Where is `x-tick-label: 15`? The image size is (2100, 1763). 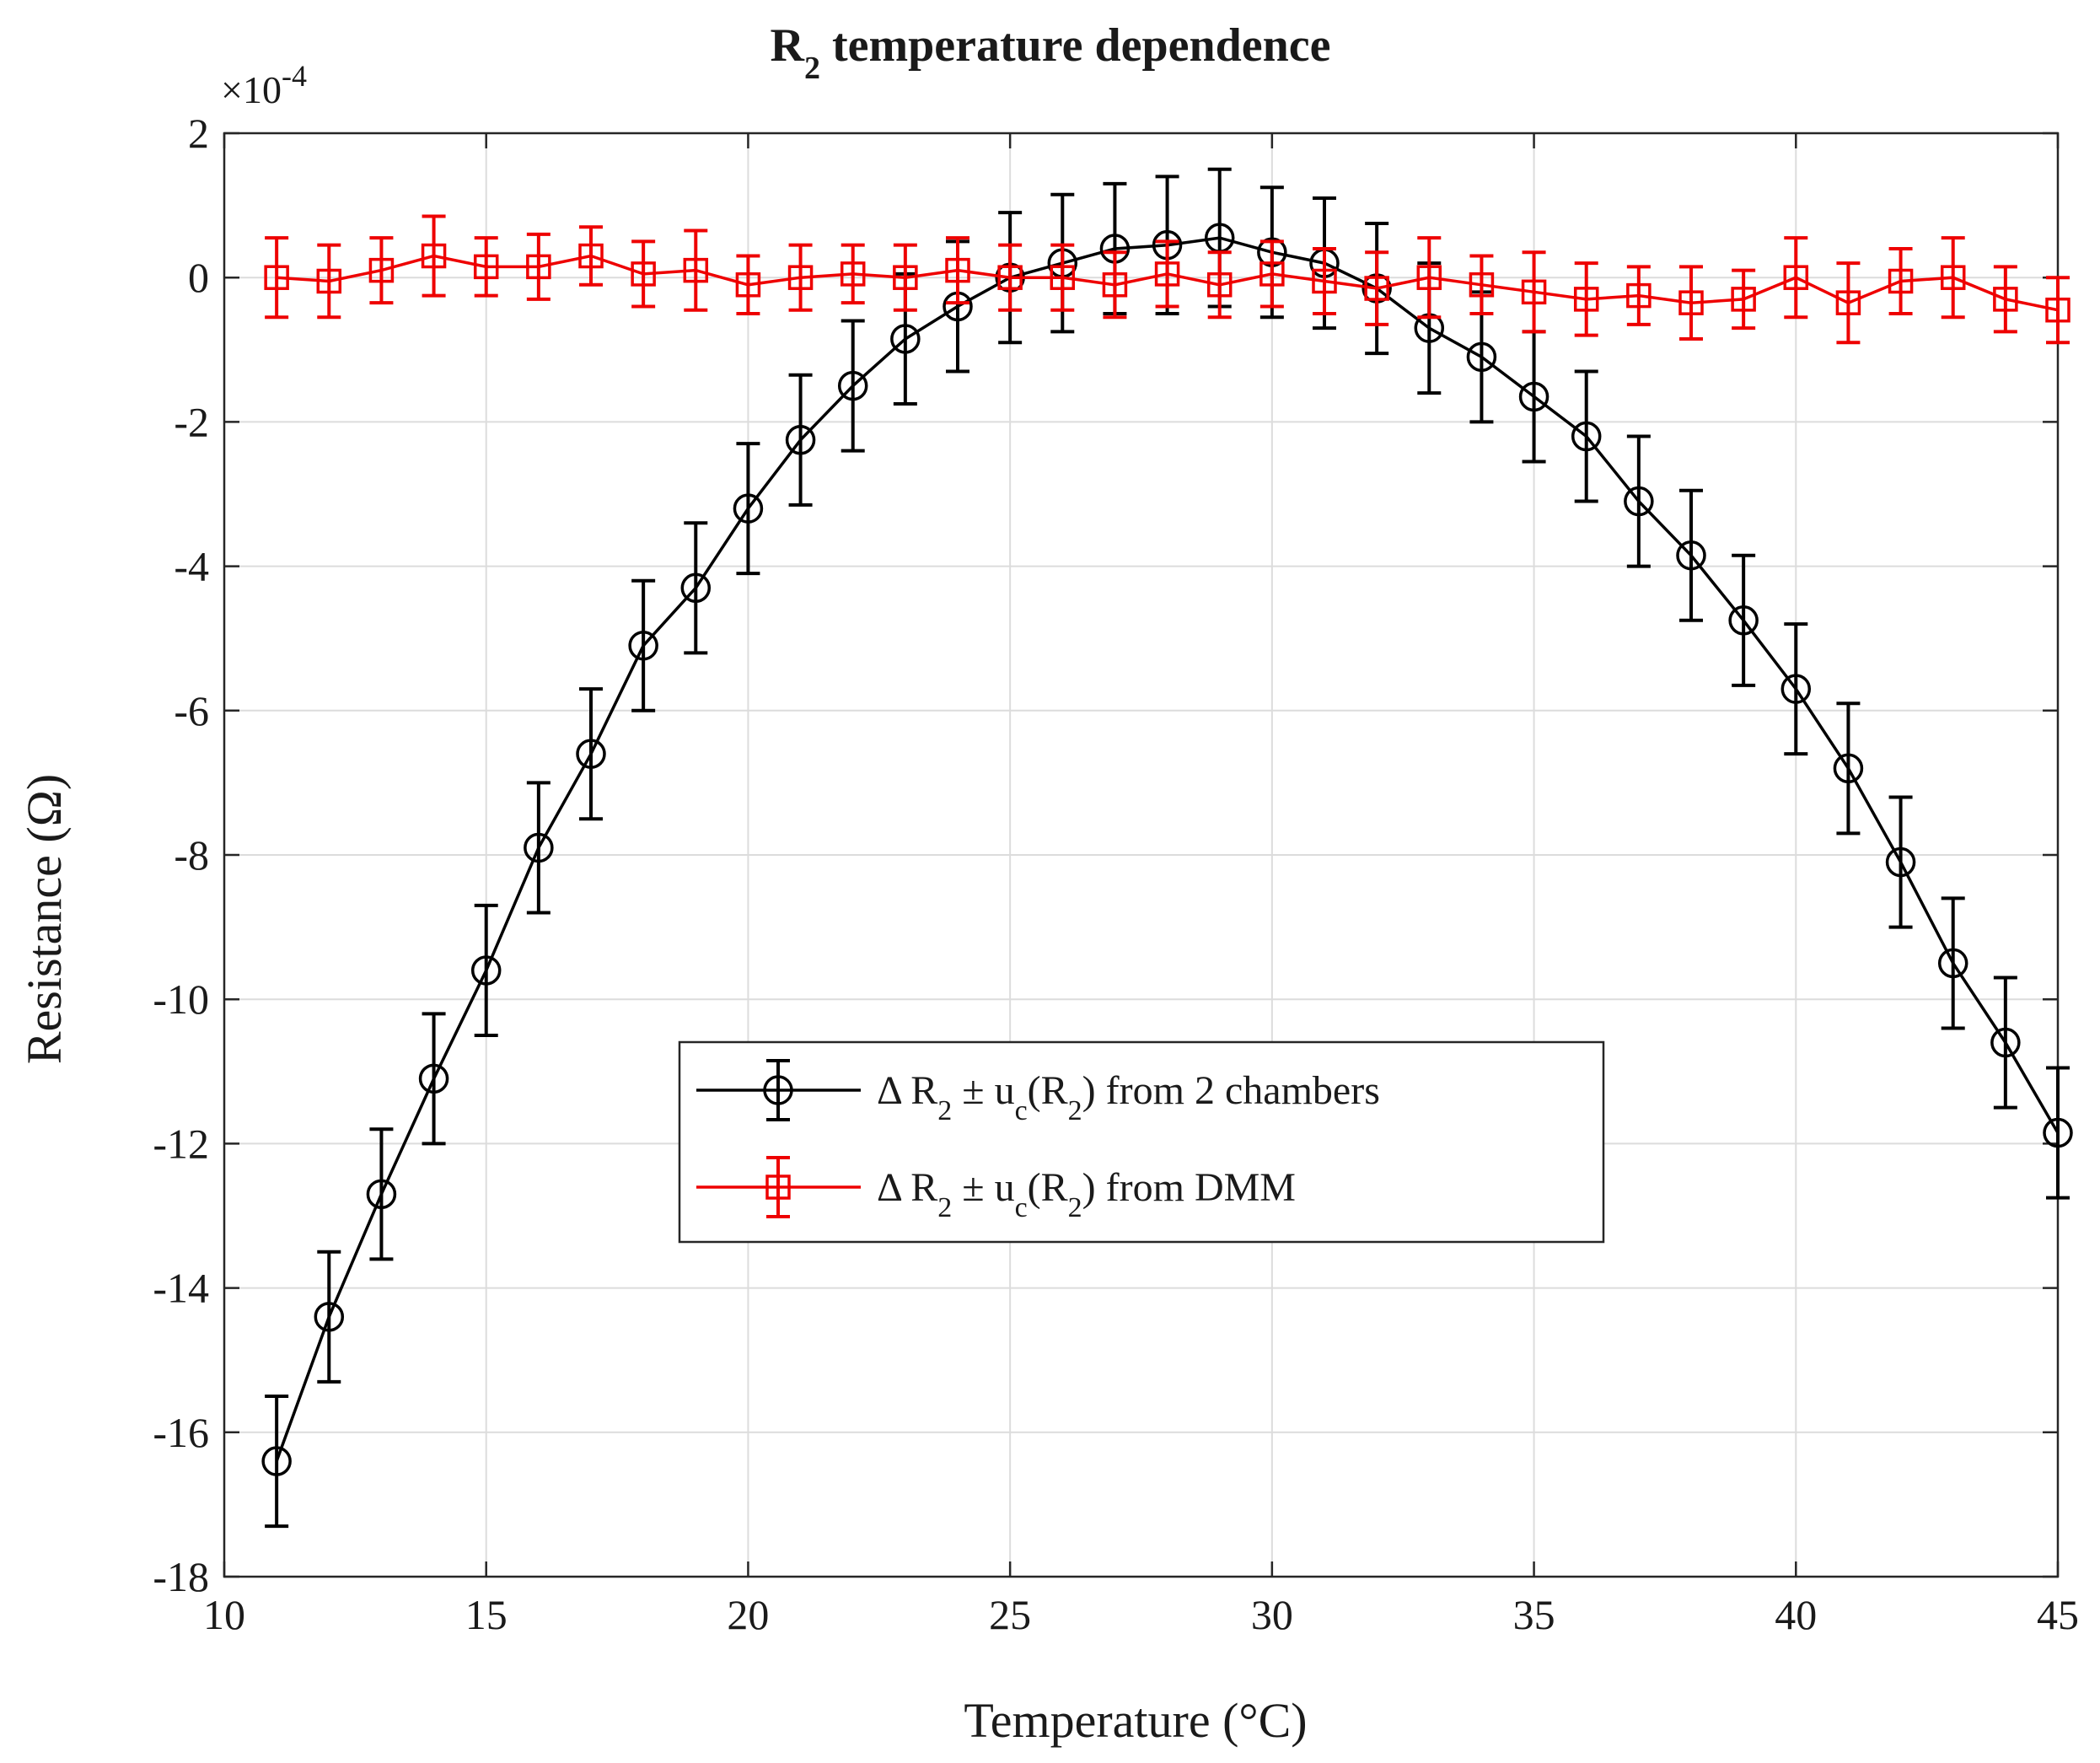 x-tick-label: 15 is located at coordinates (487, 1615).